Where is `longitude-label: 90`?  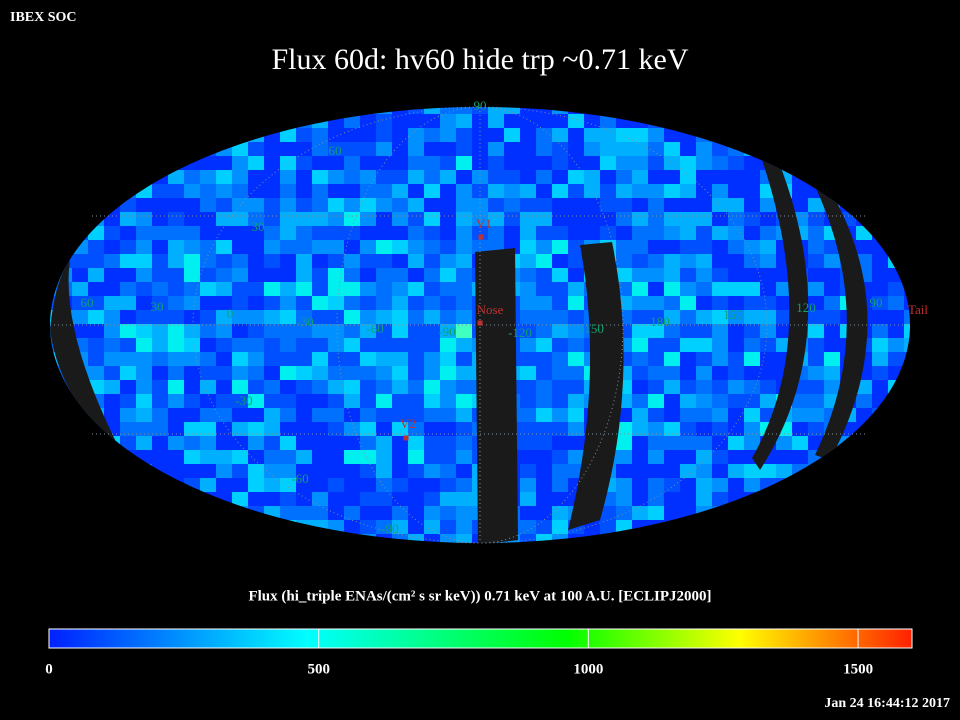
longitude-label: 90 is located at coordinates (876, 302).